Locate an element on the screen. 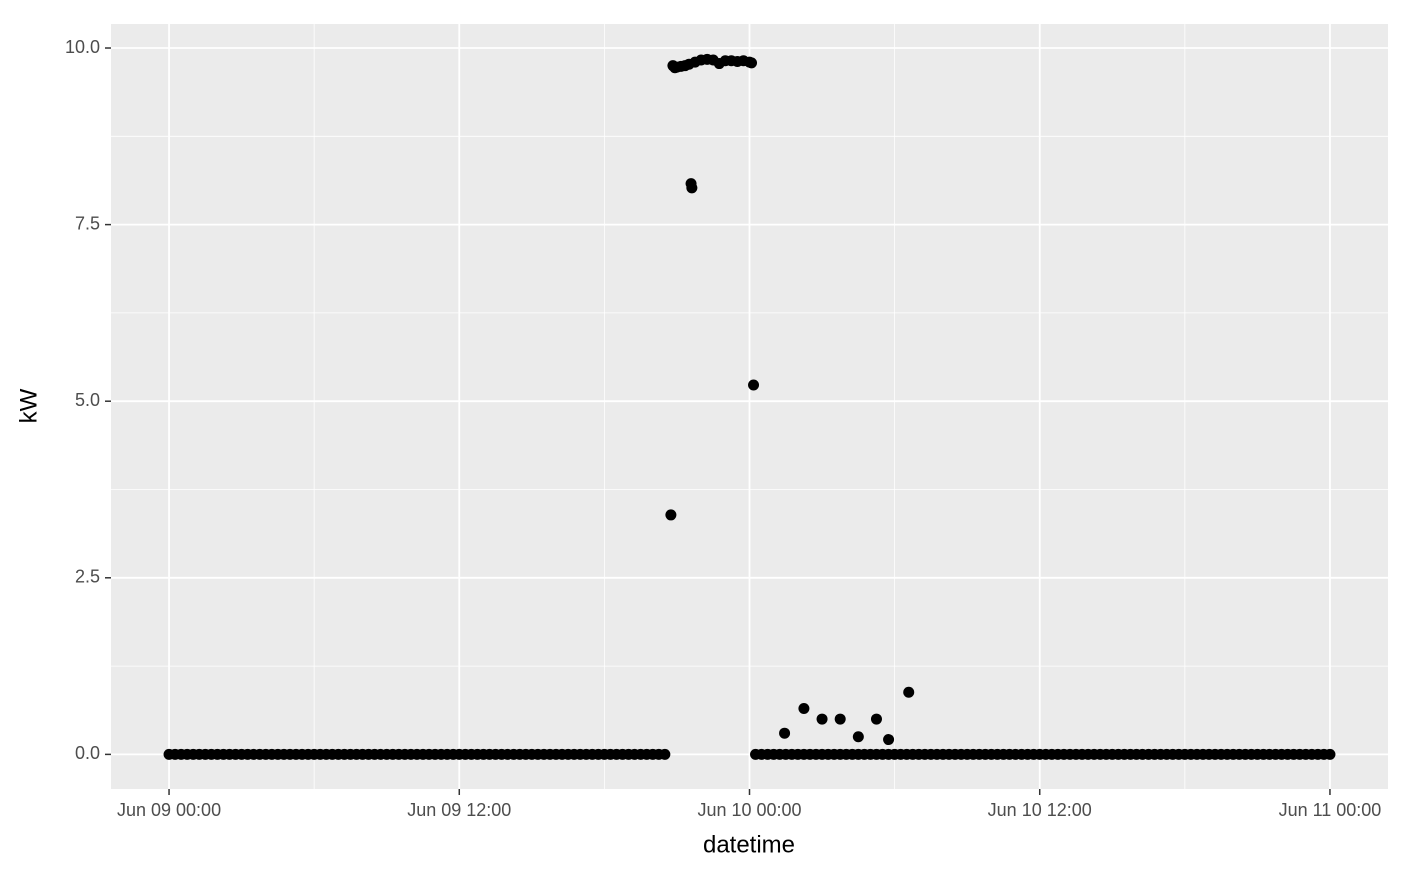  y-tick-label: 10.0 is located at coordinates (82, 47).